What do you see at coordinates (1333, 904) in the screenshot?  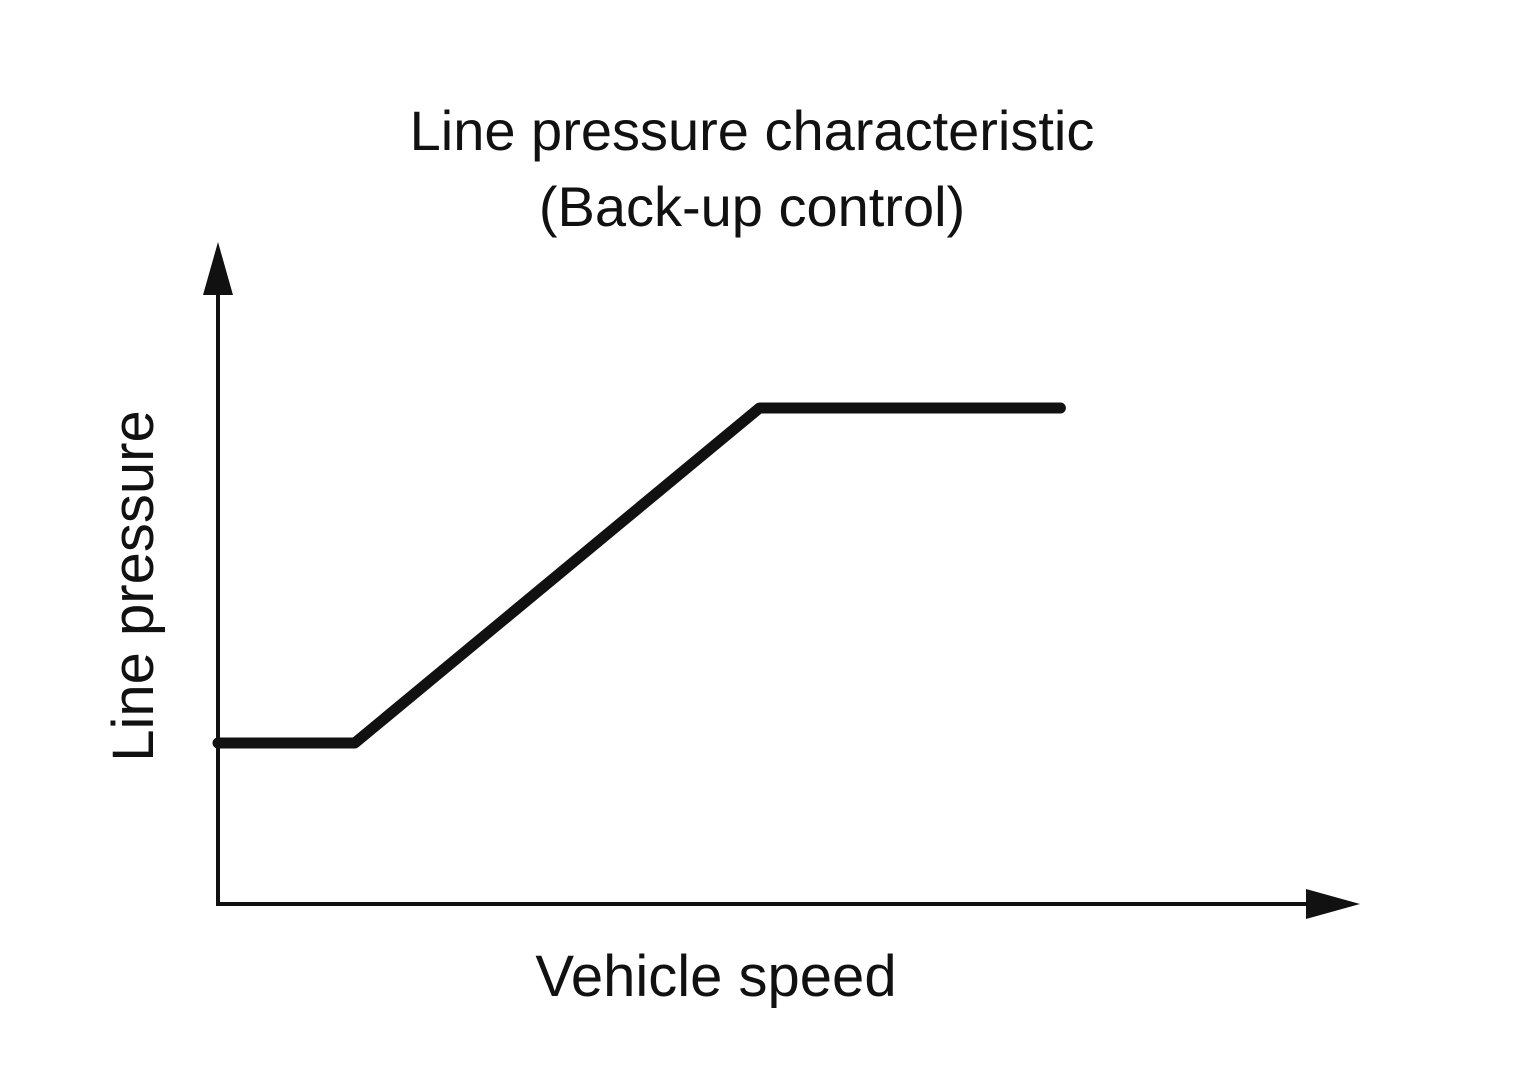 I see `x-axis-arrowhead` at bounding box center [1333, 904].